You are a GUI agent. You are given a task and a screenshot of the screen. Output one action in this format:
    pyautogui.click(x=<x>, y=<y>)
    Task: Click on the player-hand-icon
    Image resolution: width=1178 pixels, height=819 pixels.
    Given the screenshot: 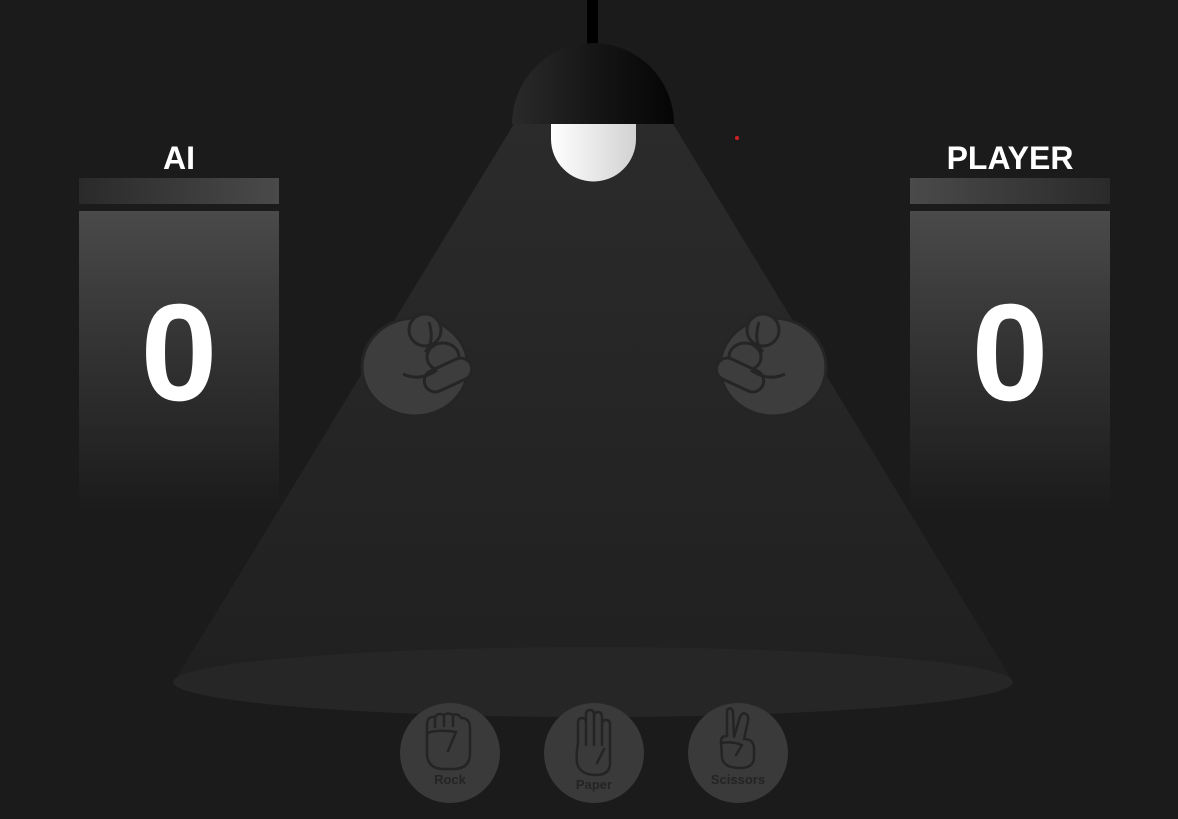 What is the action you would take?
    pyautogui.click(x=771, y=365)
    